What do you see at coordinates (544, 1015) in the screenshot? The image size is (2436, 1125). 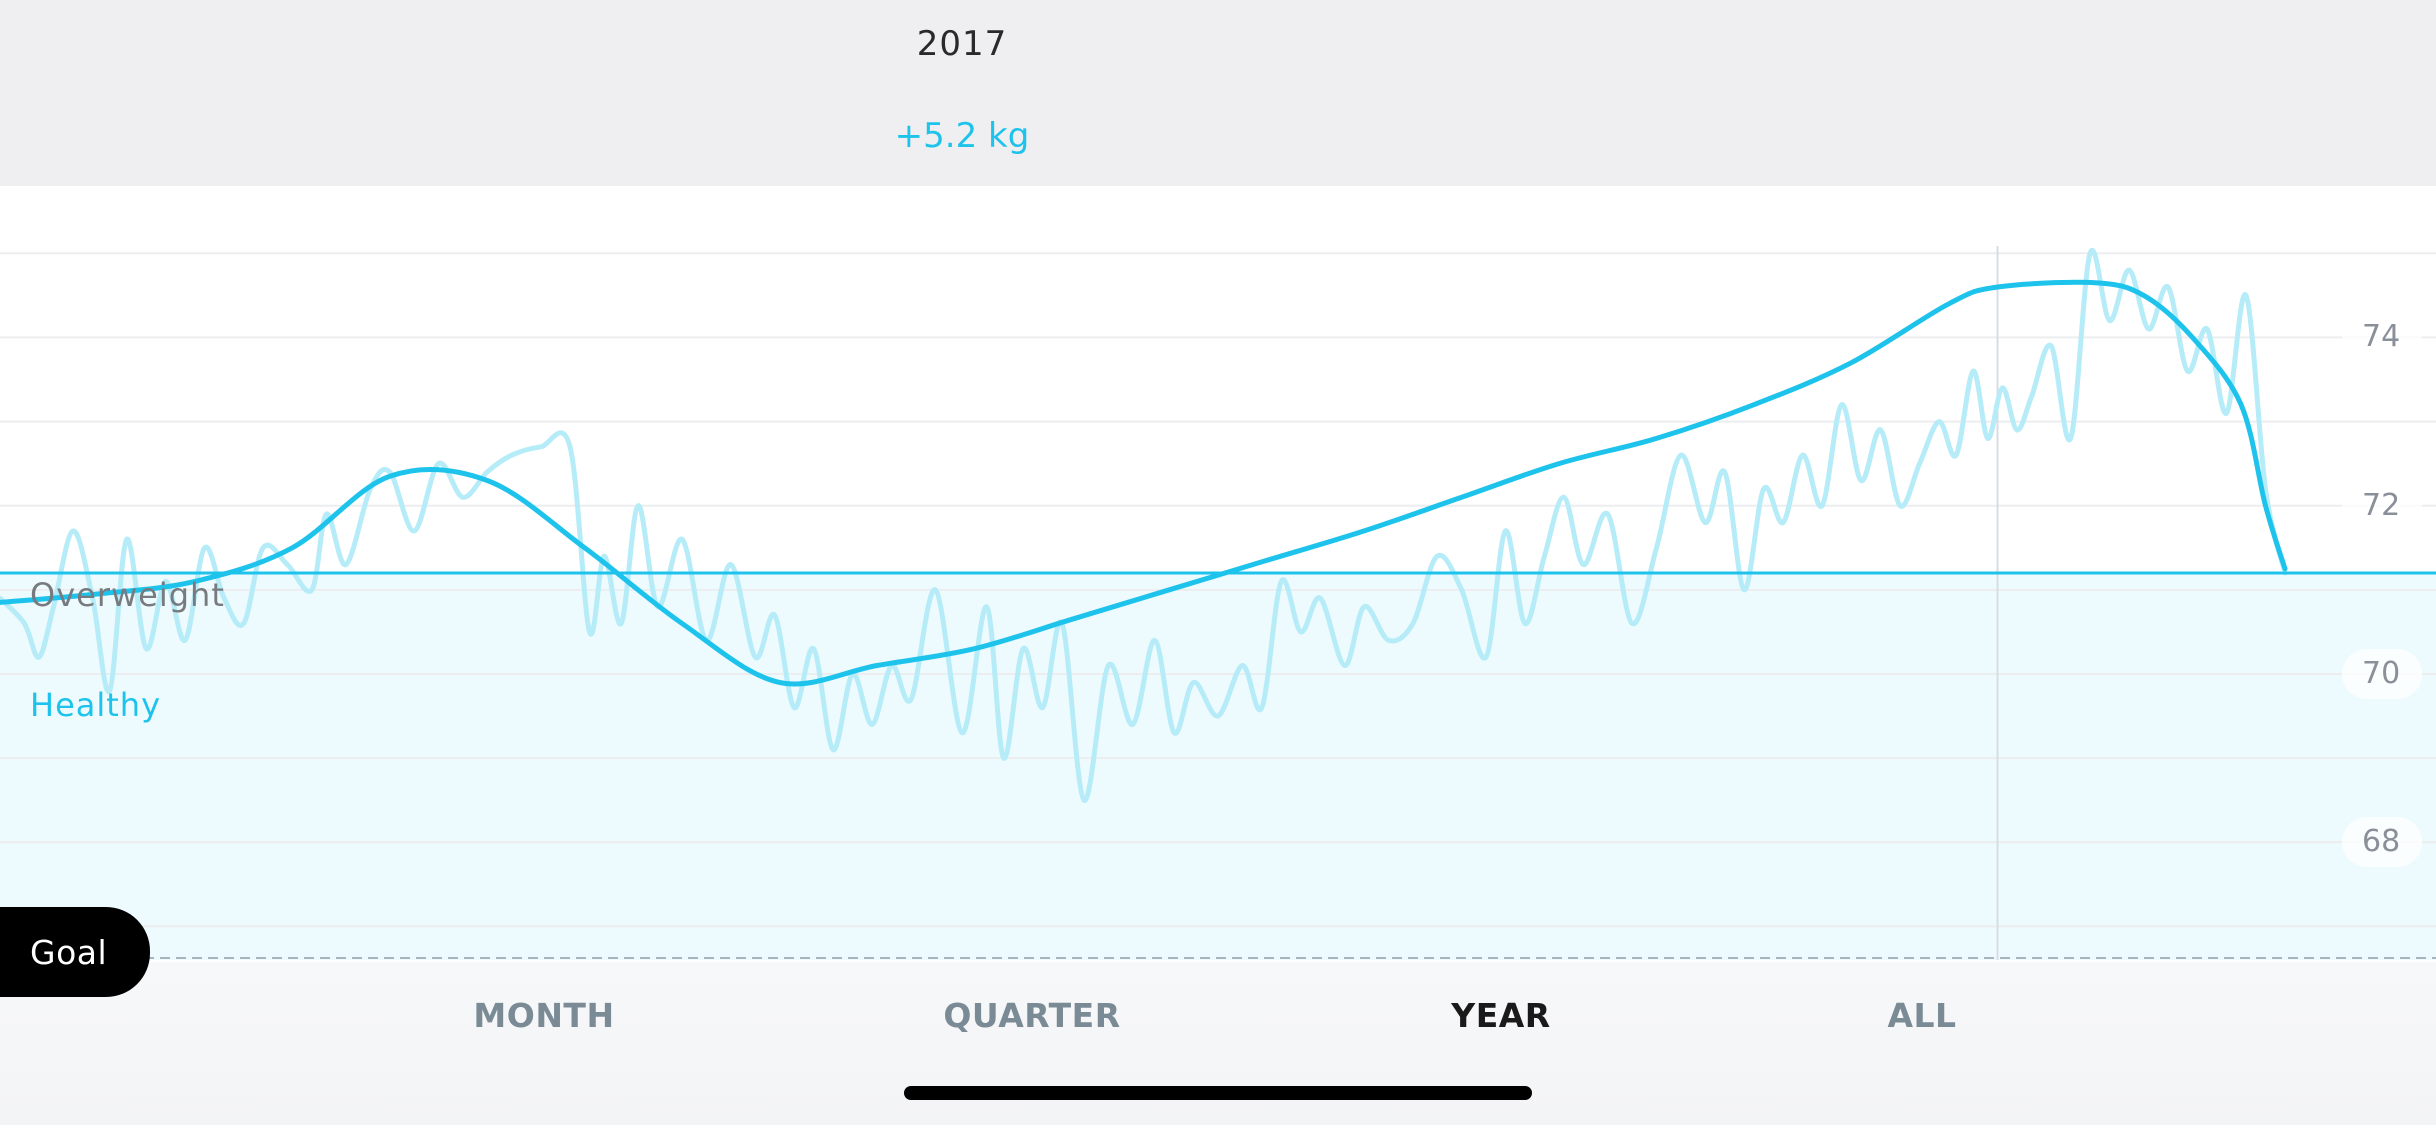 I see `tab-month: MONTH` at bounding box center [544, 1015].